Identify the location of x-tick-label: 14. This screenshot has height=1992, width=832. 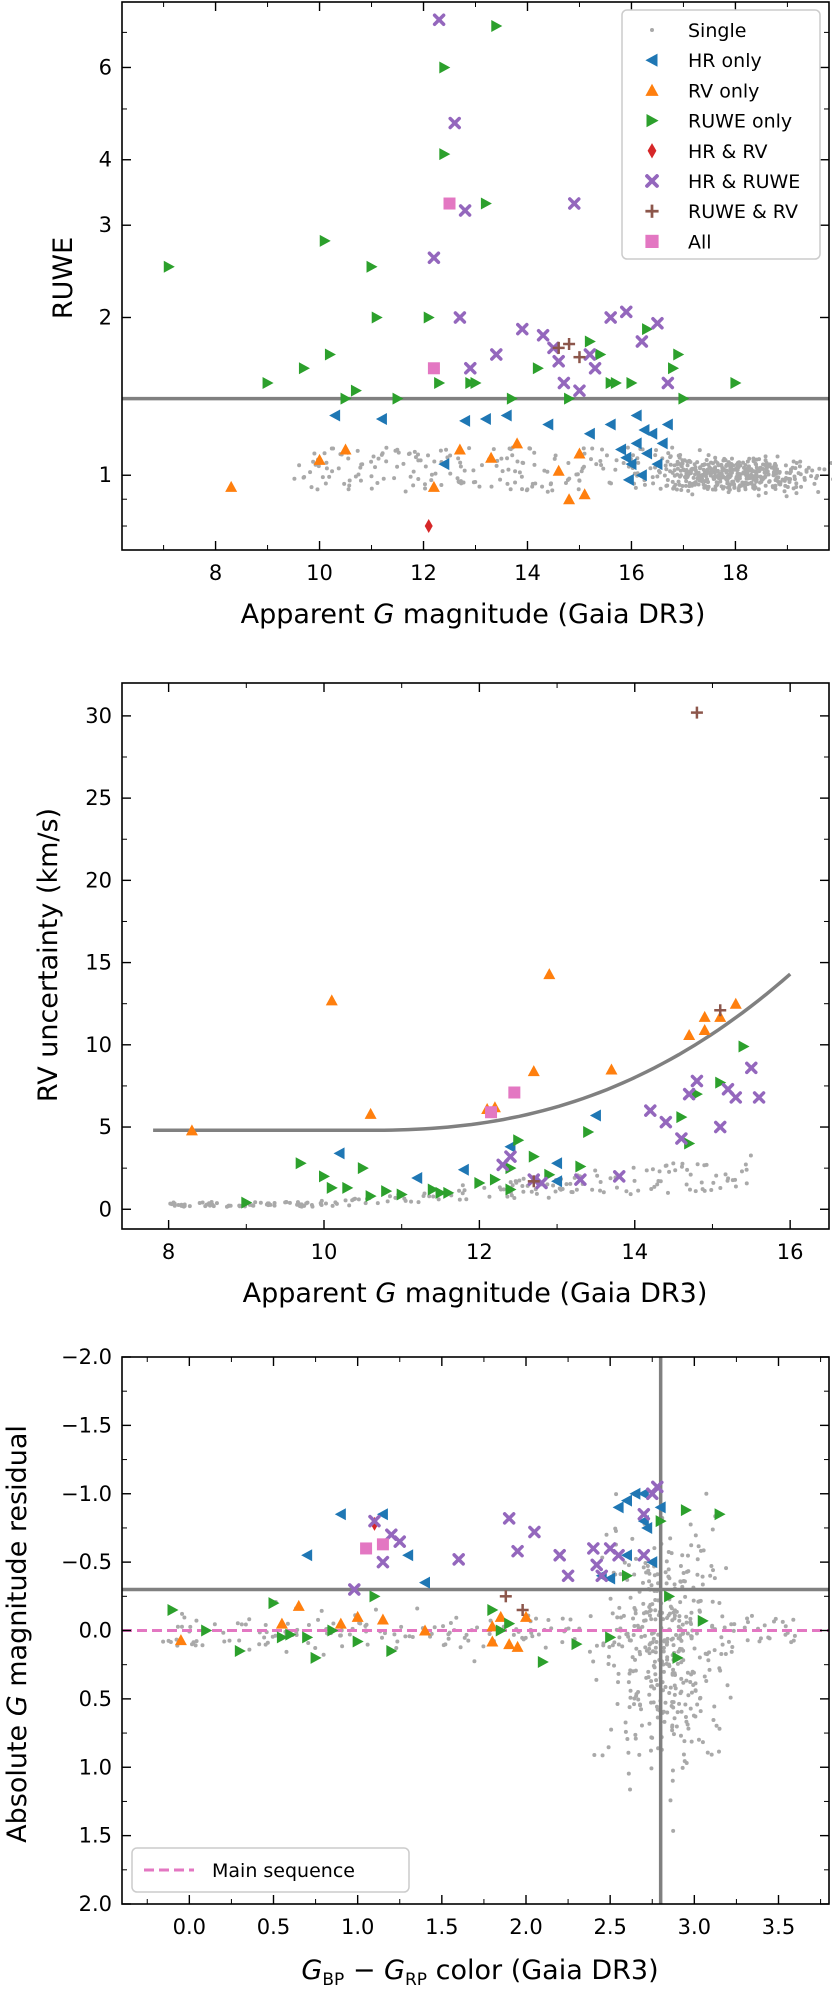
(634, 1252).